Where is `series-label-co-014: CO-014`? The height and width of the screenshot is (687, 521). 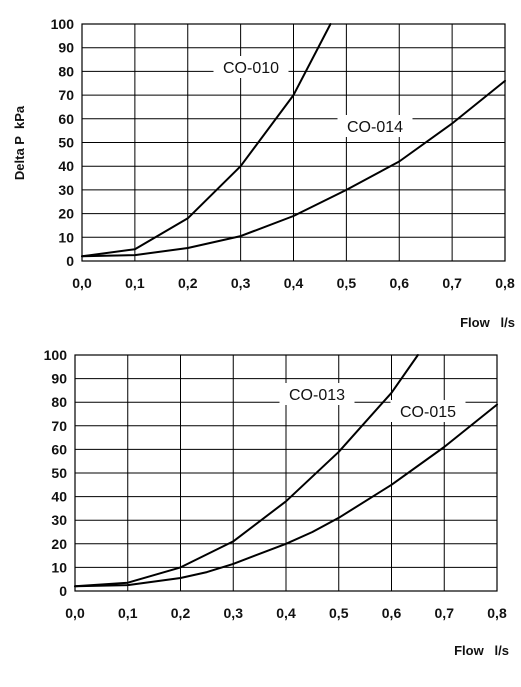
series-label-co-014: CO-014 is located at coordinates (375, 127).